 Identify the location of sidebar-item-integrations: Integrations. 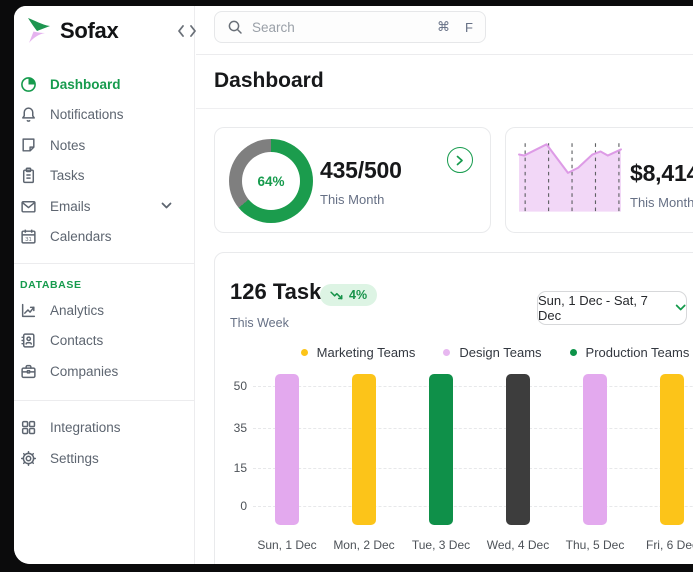
(104, 428).